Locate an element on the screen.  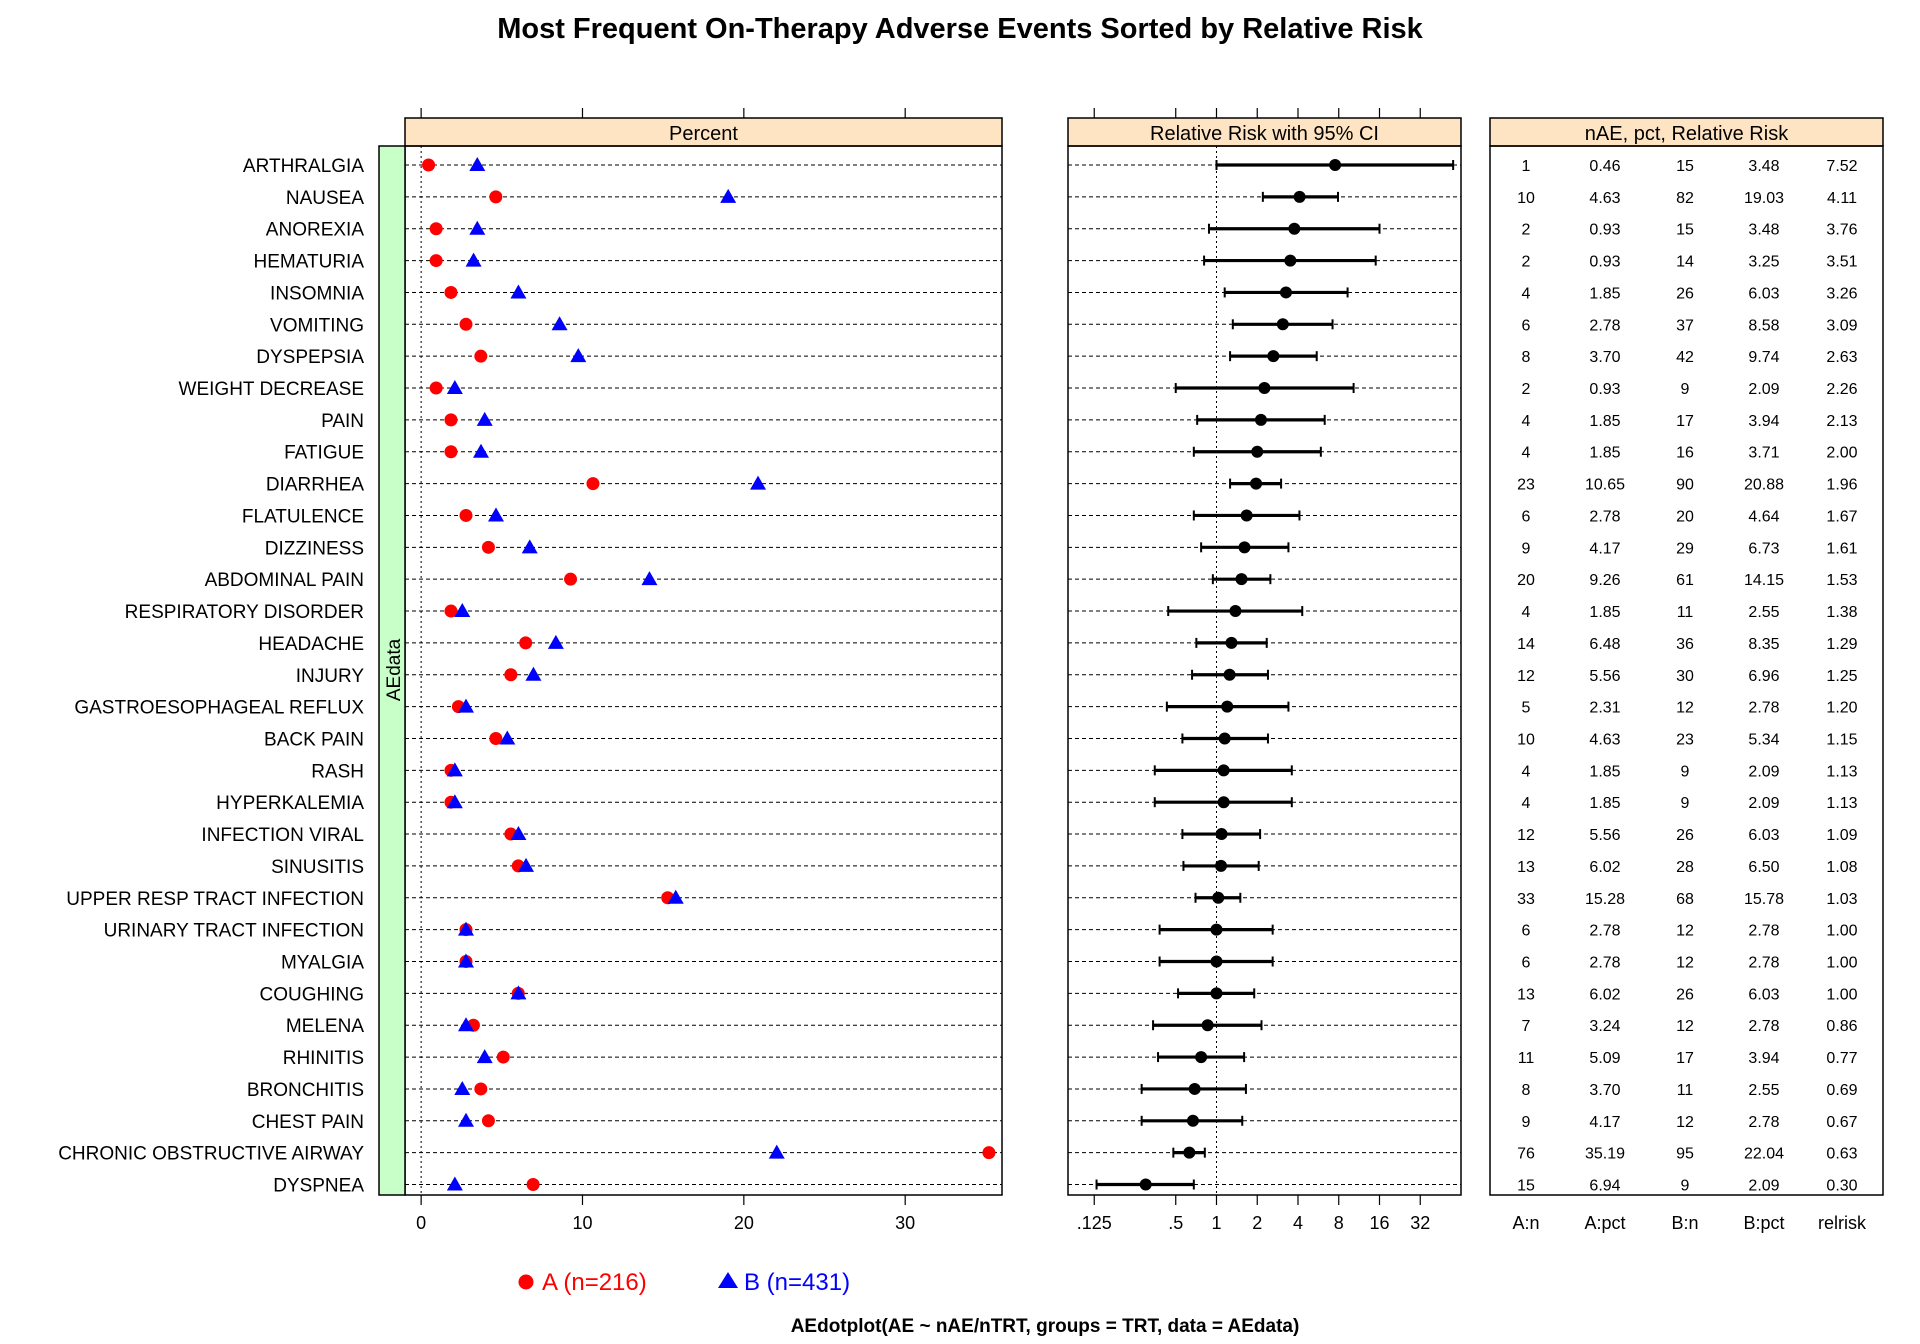
legend: A (n=216) B (n=431) is located at coordinates (684, 1282).